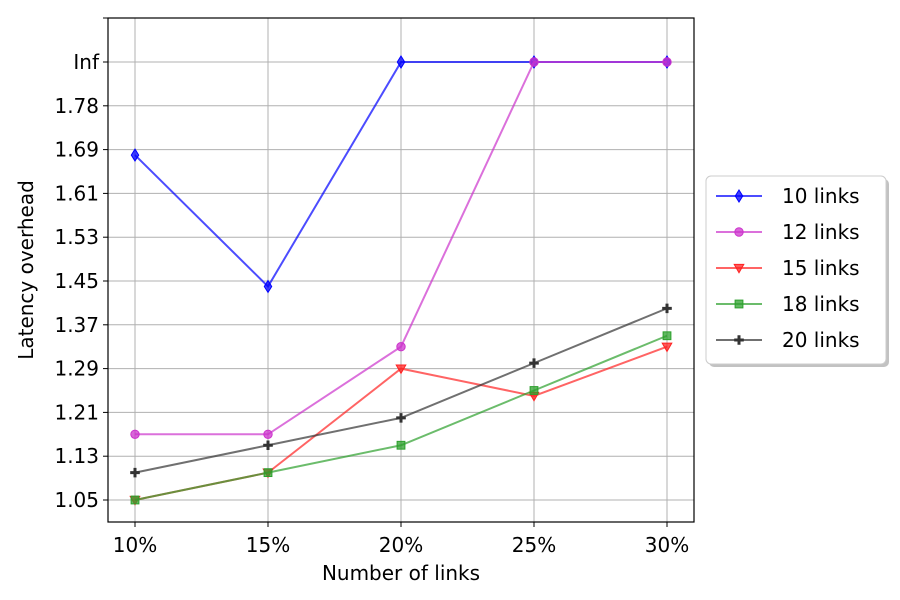 The width and height of the screenshot is (900, 600). I want to click on x-axis-title: Number of links, so click(401, 573).